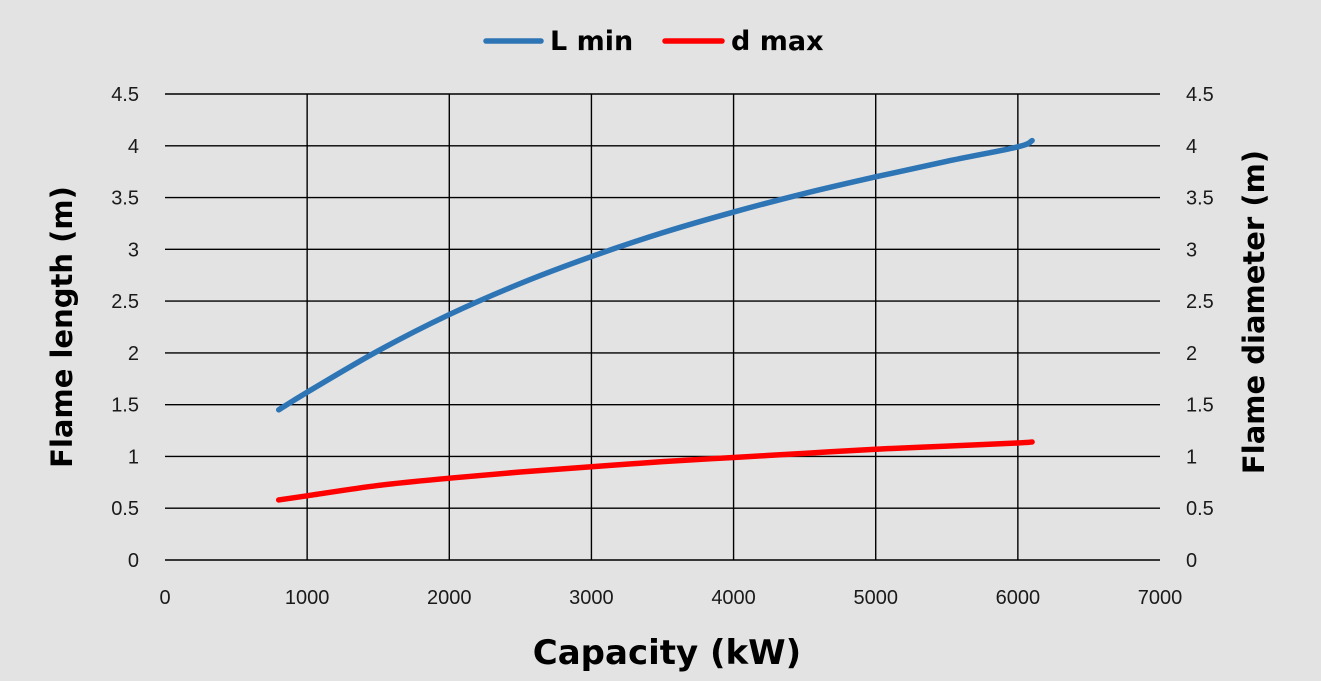 This screenshot has height=681, width=1321. Describe the element at coordinates (1200, 302) in the screenshot. I see `y-tick-label-right: 2.5` at that location.